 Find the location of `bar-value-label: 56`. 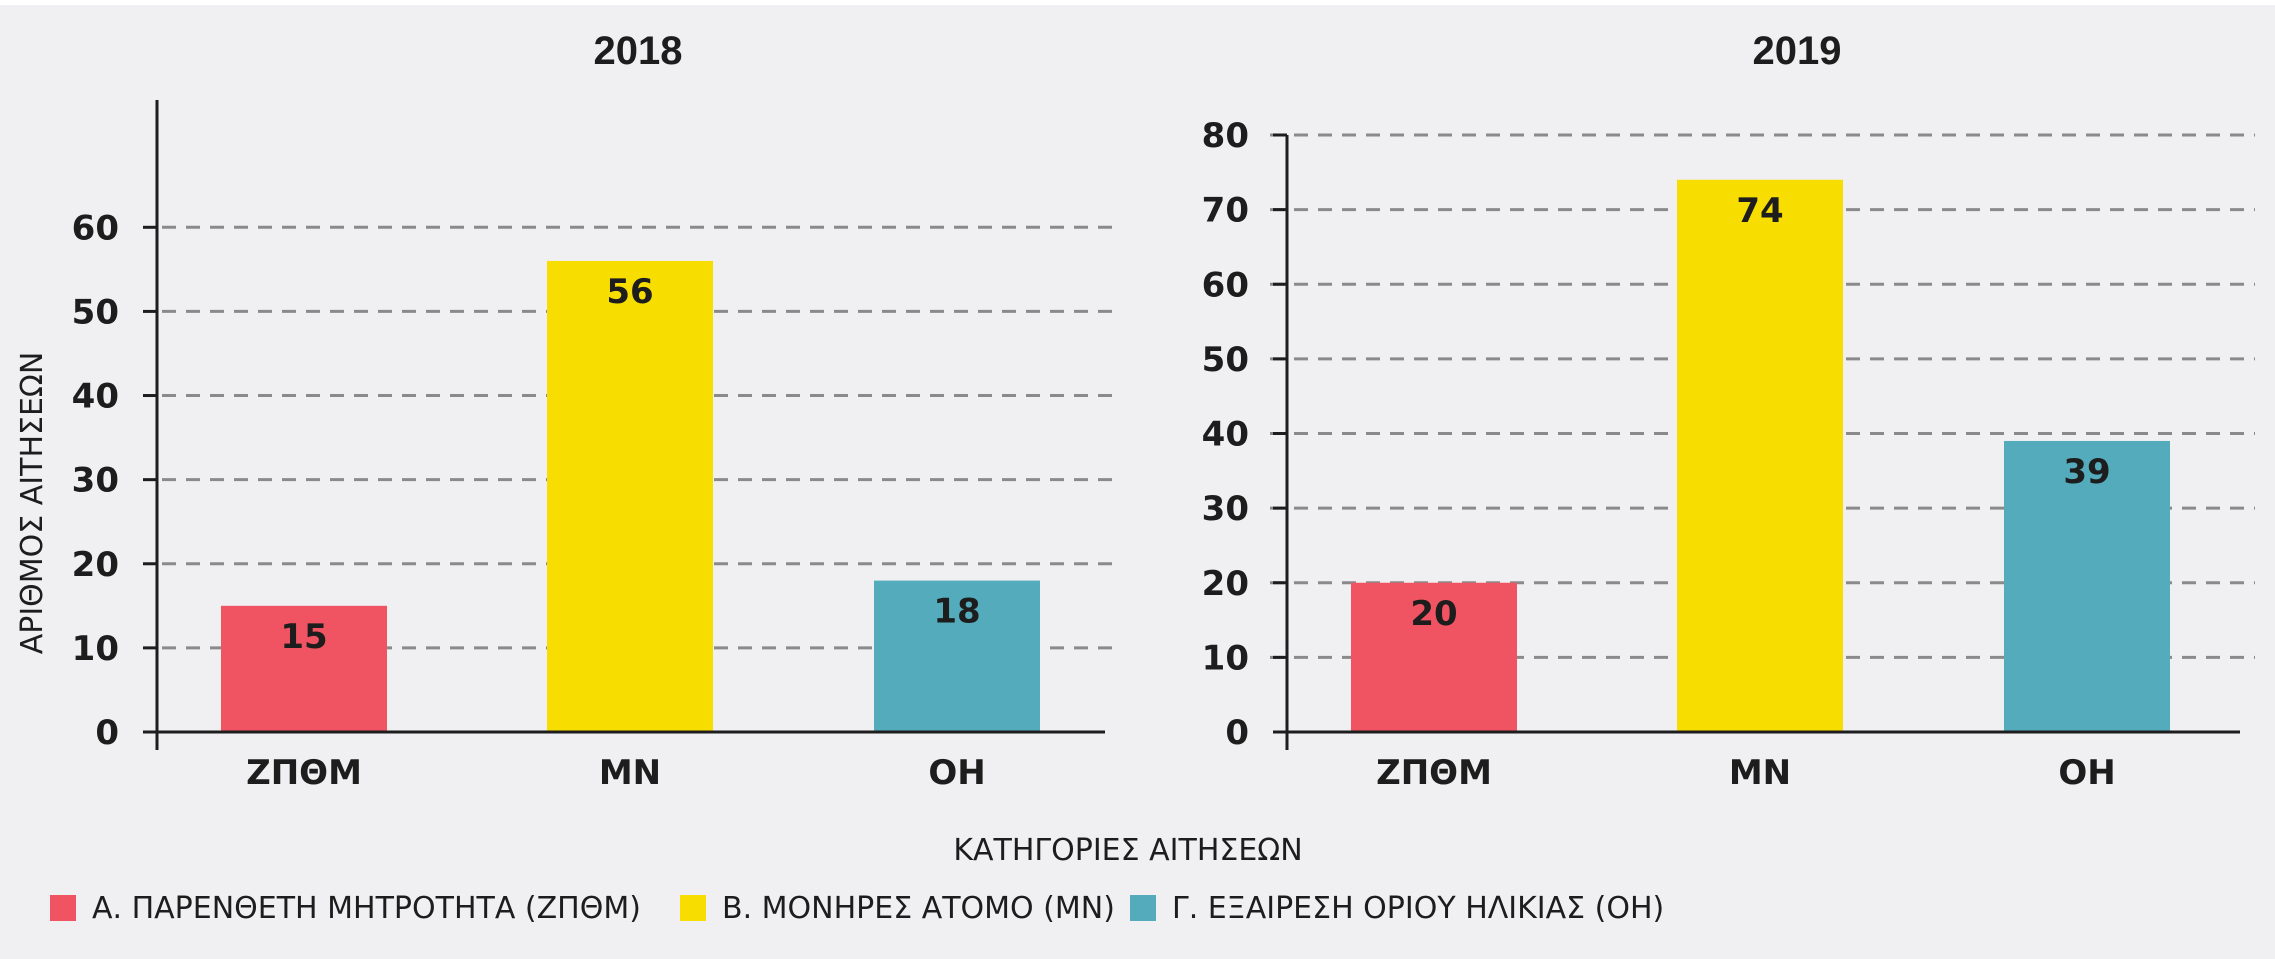

bar-value-label: 56 is located at coordinates (629, 292).